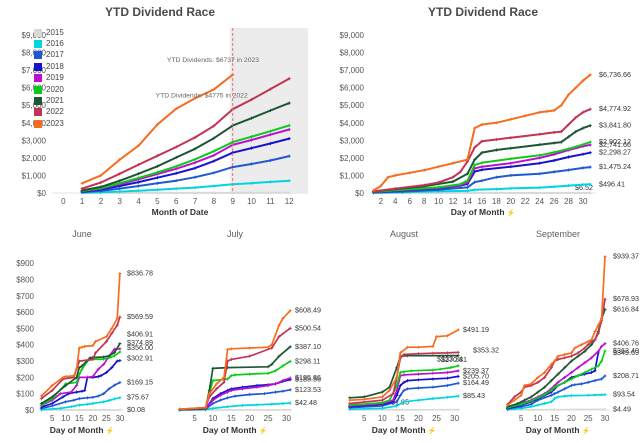  Describe the element at coordinates (476, 382) in the screenshot. I see `series-end-label-2017: $164.49` at that location.